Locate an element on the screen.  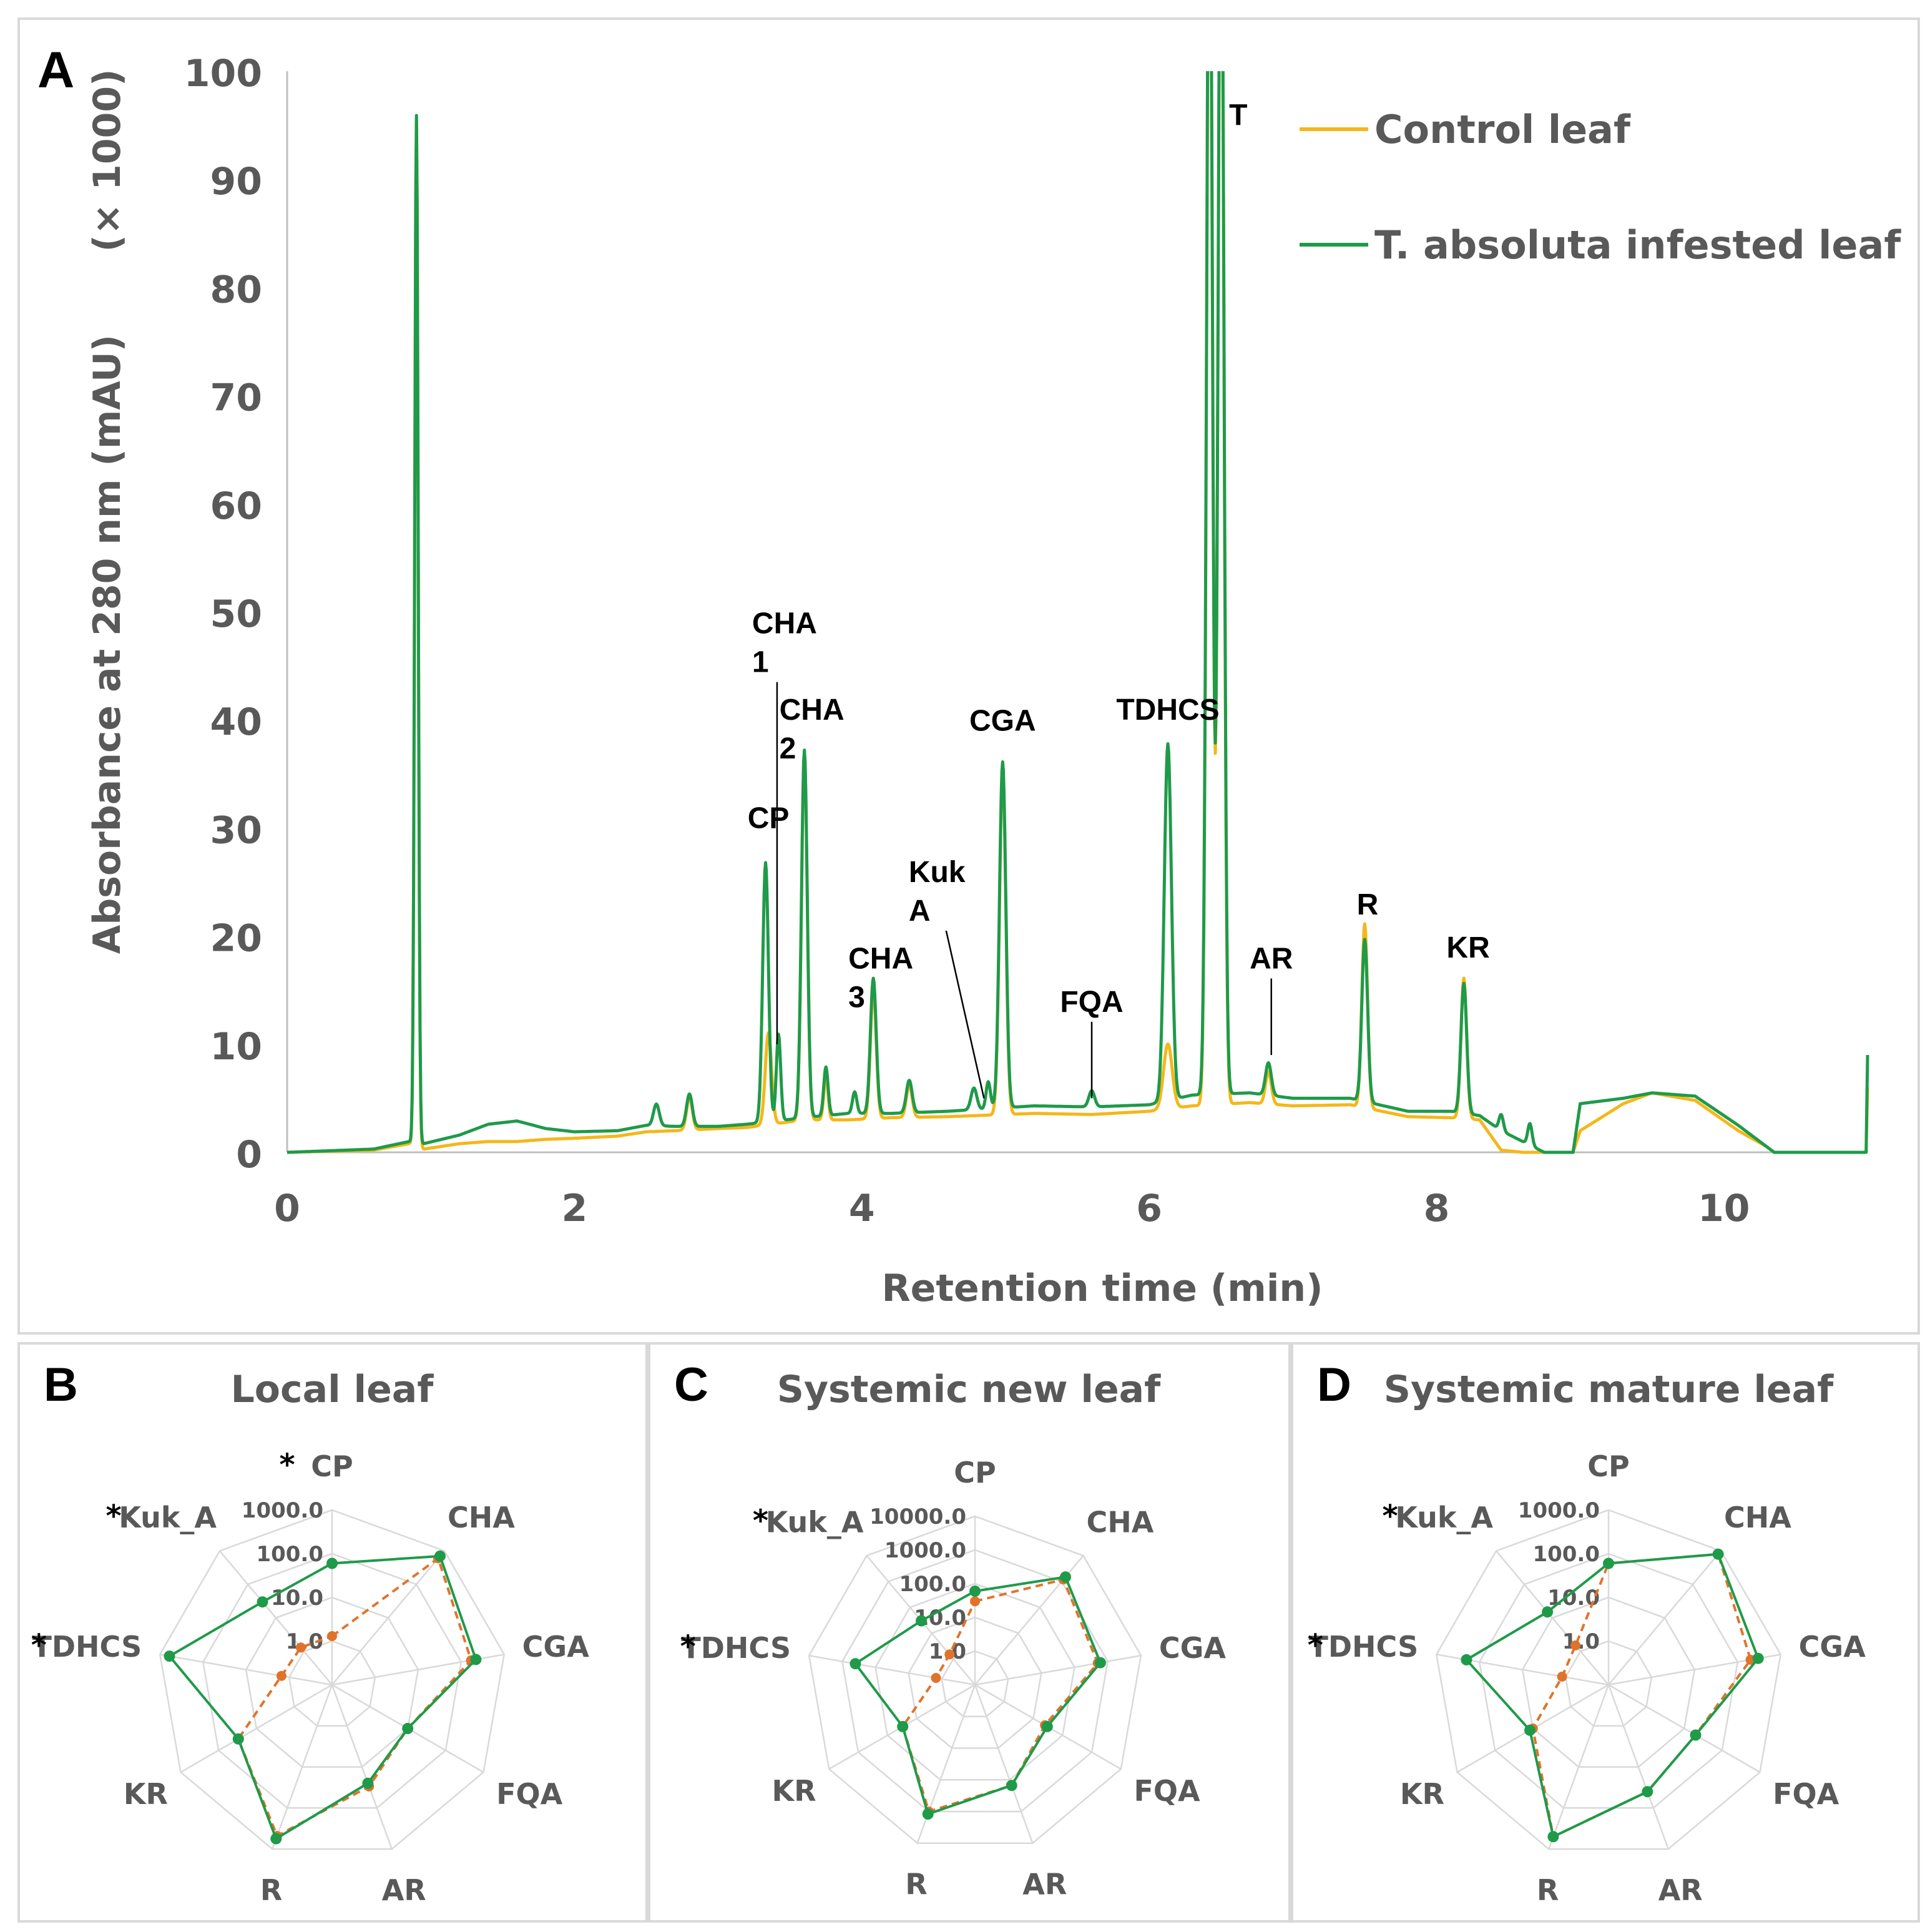
peak-label-text: CHA is located at coordinates (812, 711).